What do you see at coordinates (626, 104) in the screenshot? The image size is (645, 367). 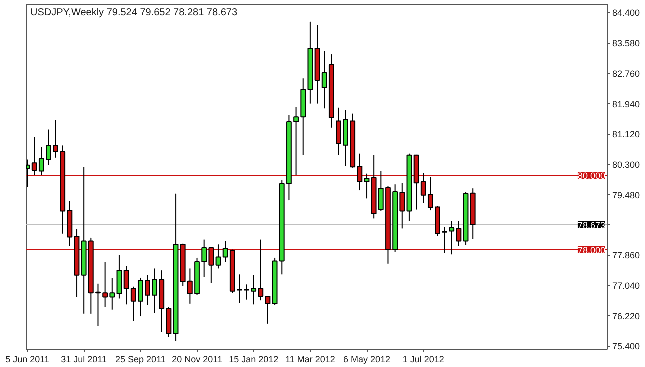 I see `y-tick-label: 81.940` at bounding box center [626, 104].